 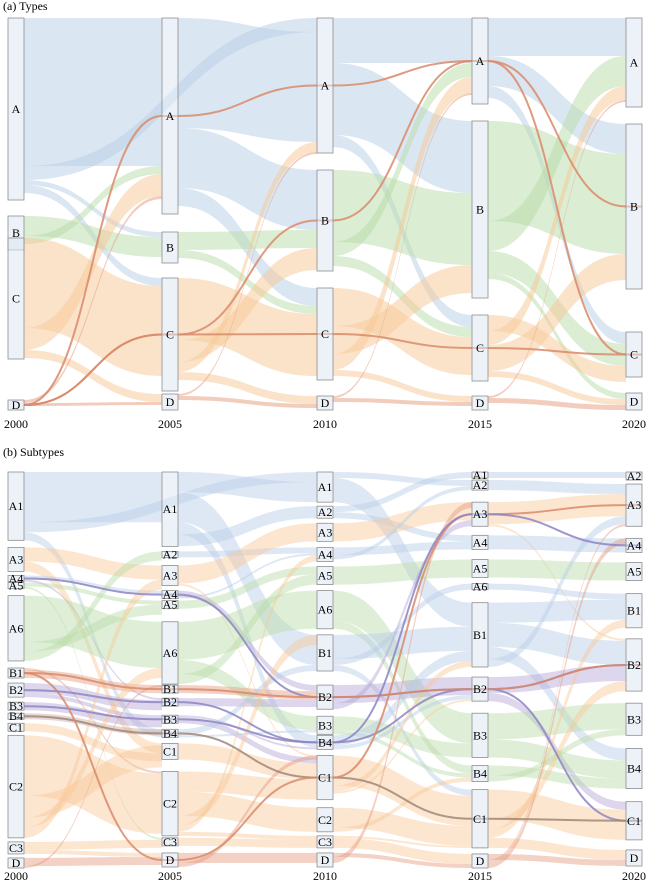 I want to click on year-label: 2010, so click(x=325, y=424).